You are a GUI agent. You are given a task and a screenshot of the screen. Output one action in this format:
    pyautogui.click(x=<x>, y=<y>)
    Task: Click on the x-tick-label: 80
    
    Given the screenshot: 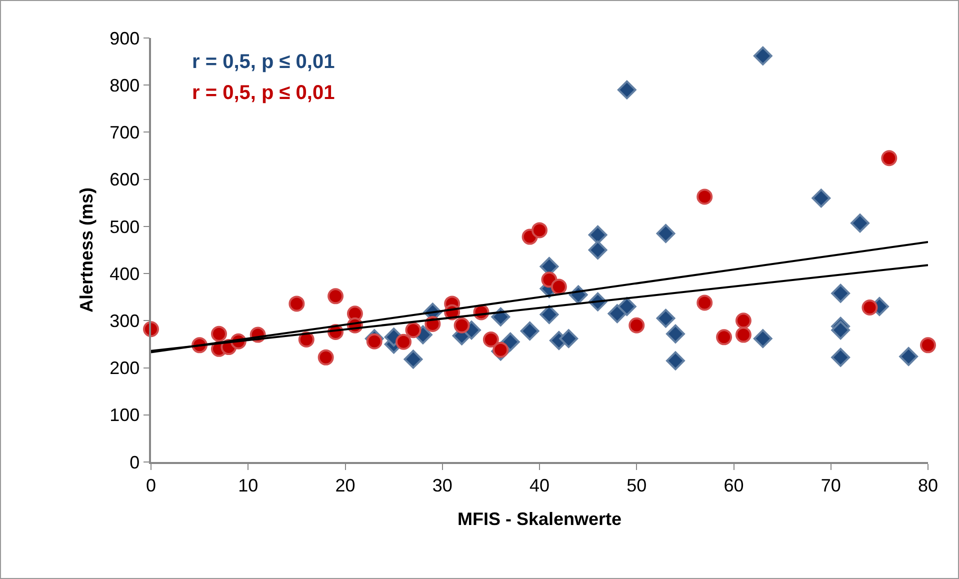 What is the action you would take?
    pyautogui.click(x=928, y=485)
    